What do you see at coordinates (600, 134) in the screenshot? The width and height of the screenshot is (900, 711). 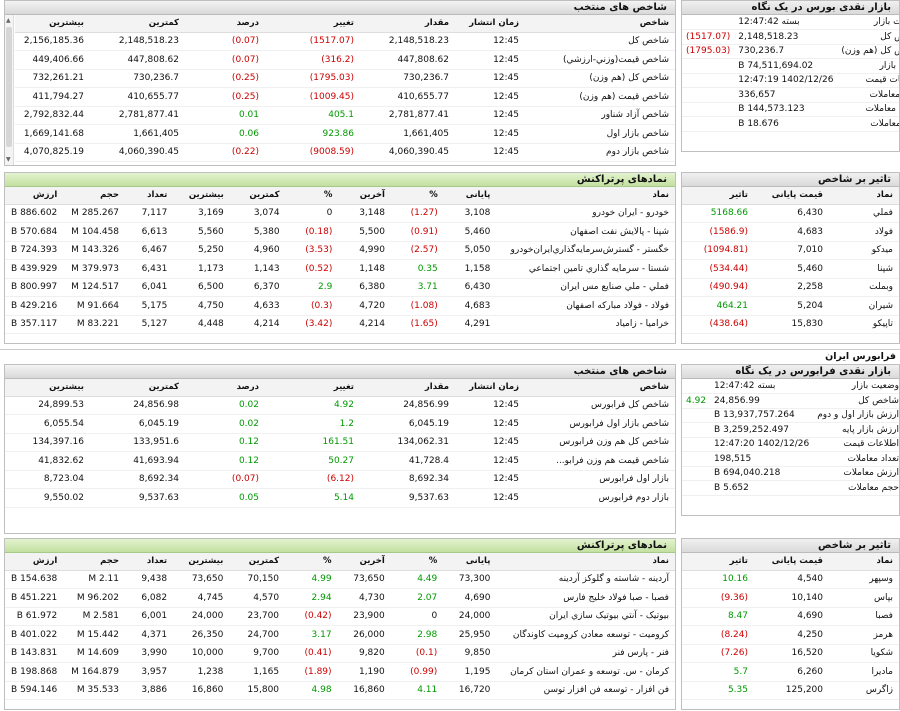 I see `index-name: شاخص بازار اول` at bounding box center [600, 134].